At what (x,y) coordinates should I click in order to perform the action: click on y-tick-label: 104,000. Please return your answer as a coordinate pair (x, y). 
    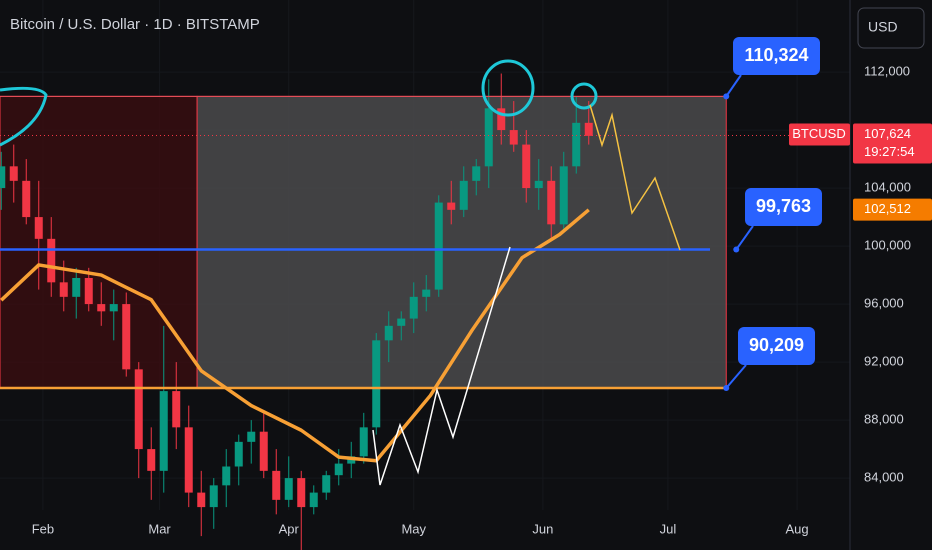
    Looking at the image, I should click on (887, 187).